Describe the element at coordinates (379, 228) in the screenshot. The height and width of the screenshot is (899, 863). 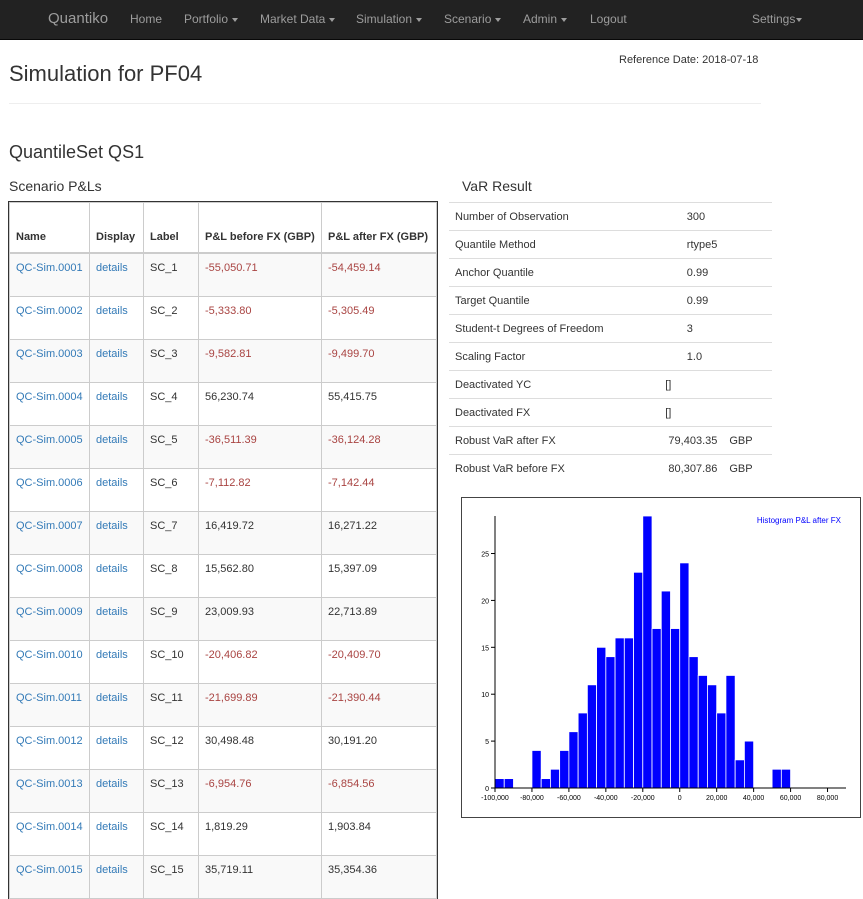
I see `column-header-pl-after-fx: P&L after FX (GBP)` at that location.